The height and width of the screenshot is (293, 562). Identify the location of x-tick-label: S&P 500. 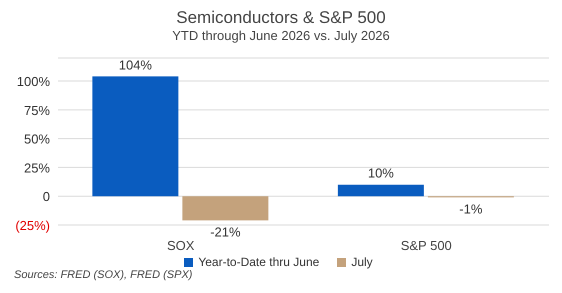
(426, 246).